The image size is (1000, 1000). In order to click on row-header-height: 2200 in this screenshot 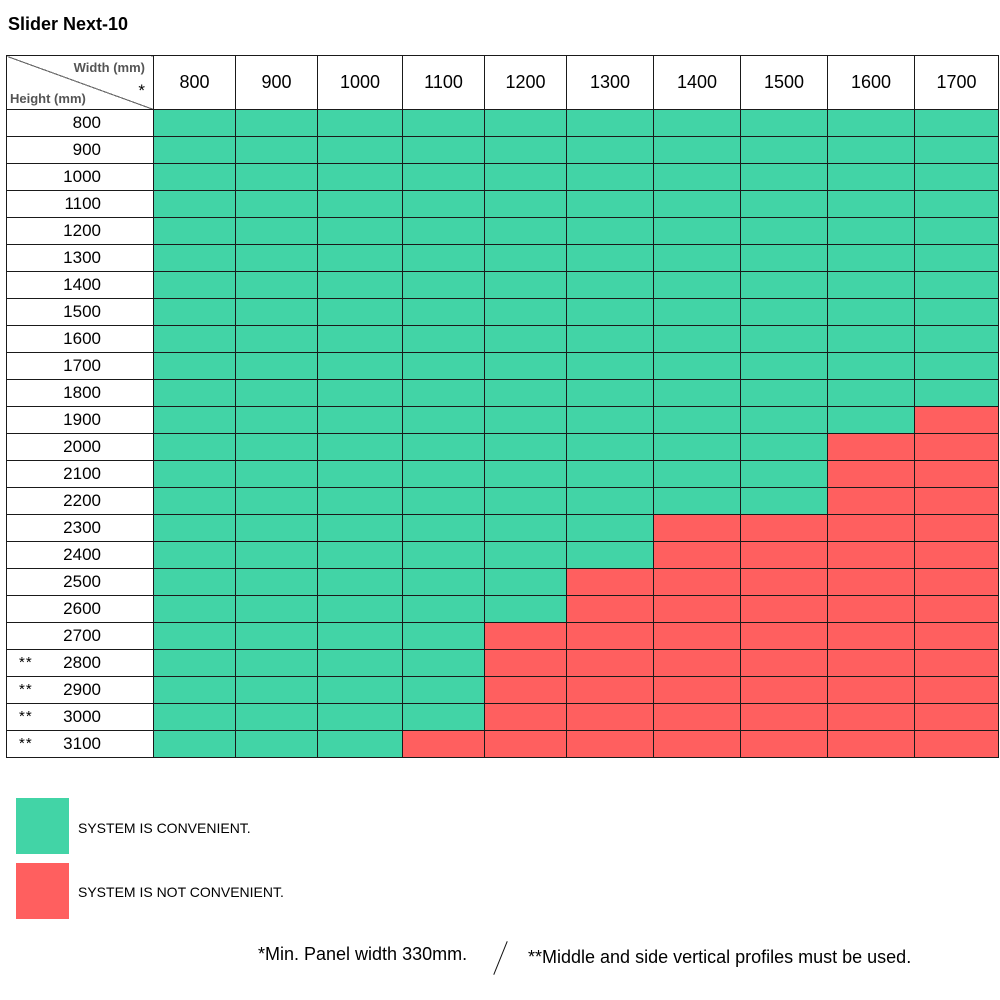, I will do `click(80, 501)`.